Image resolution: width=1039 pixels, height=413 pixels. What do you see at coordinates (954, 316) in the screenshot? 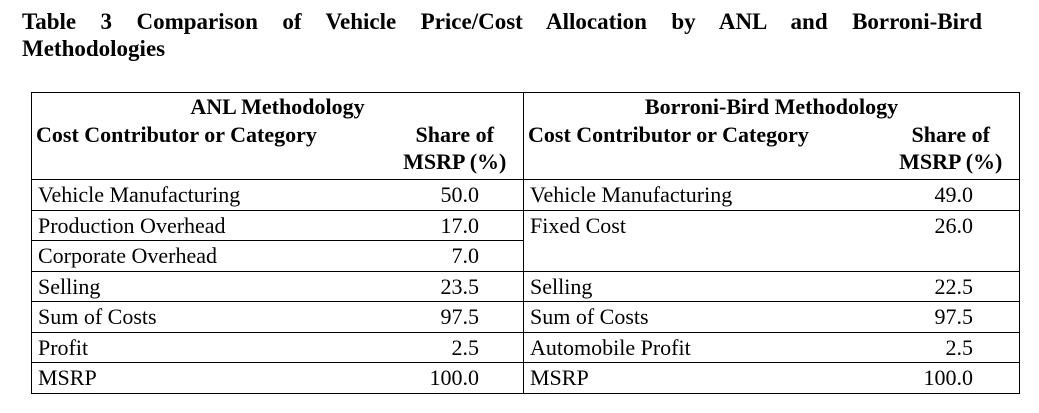
I see `bb-row-value: 97.5` at bounding box center [954, 316].